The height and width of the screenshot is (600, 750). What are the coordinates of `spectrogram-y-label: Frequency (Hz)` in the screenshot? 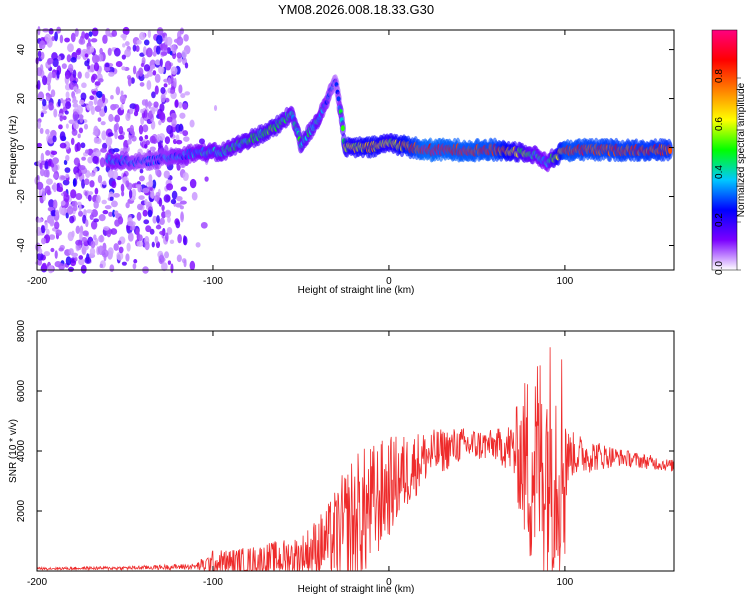 It's located at (13, 150).